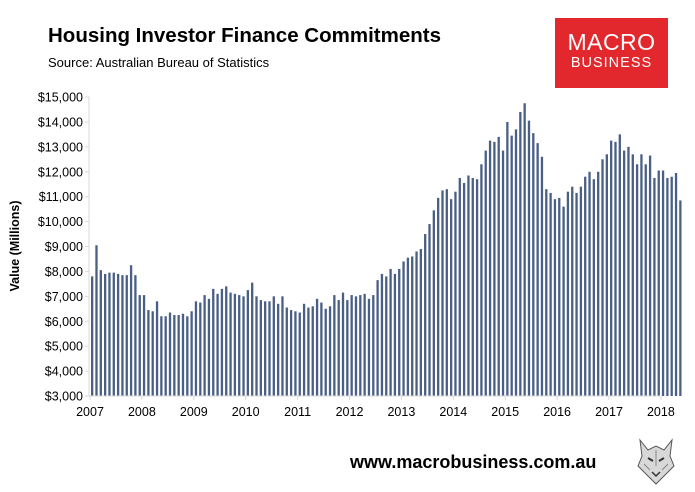 This screenshot has width=695, height=492. What do you see at coordinates (60, 147) in the screenshot?
I see `y-tick-label: $13,000` at bounding box center [60, 147].